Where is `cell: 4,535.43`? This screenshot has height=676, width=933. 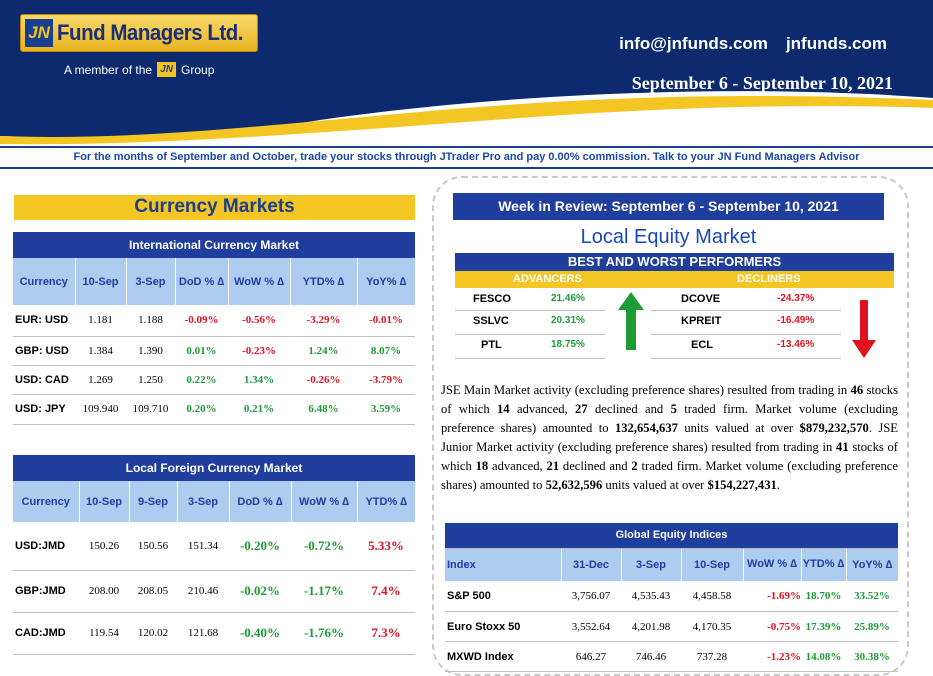 cell: 4,535.43 is located at coordinates (651, 596).